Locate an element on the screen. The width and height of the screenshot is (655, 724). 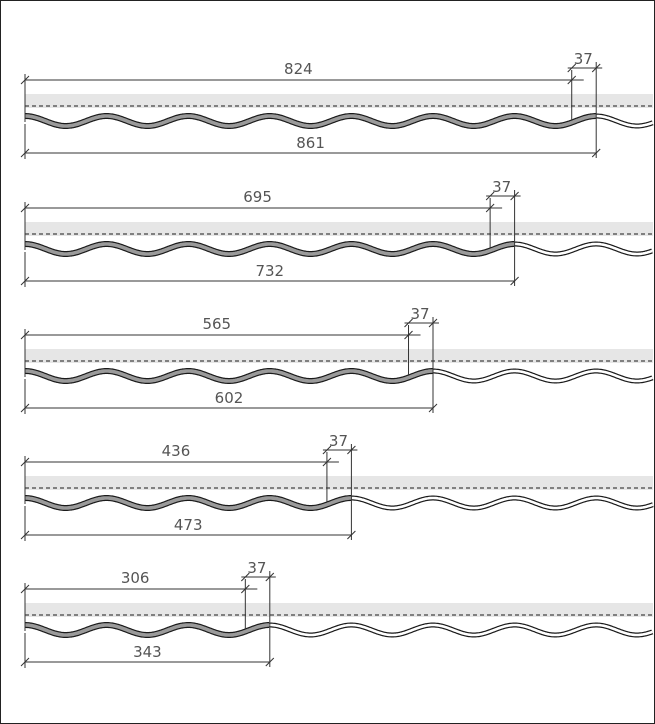
sheet-row-2: 695 37 732 is located at coordinates (336, 232).